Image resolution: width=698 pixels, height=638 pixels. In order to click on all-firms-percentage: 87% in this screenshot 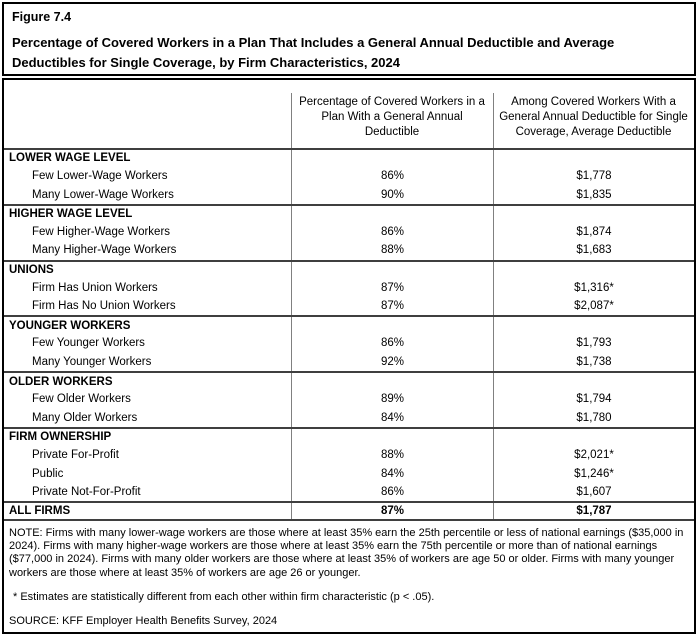, I will do `click(392, 511)`.